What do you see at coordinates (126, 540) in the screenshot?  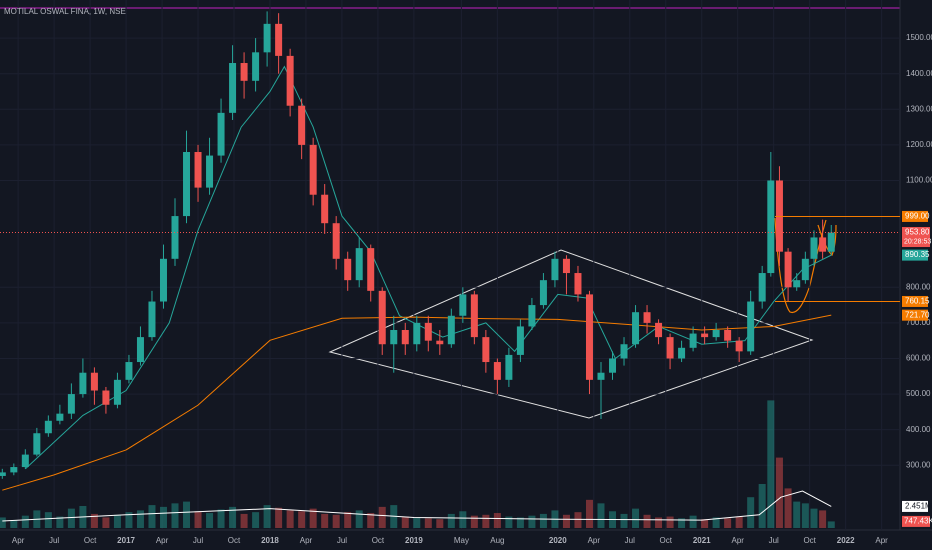 I see `x-tick-label: 2017` at bounding box center [126, 540].